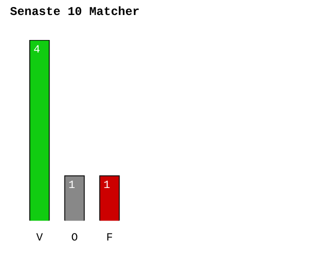  I want to click on x-tick-label: V, so click(40, 238).